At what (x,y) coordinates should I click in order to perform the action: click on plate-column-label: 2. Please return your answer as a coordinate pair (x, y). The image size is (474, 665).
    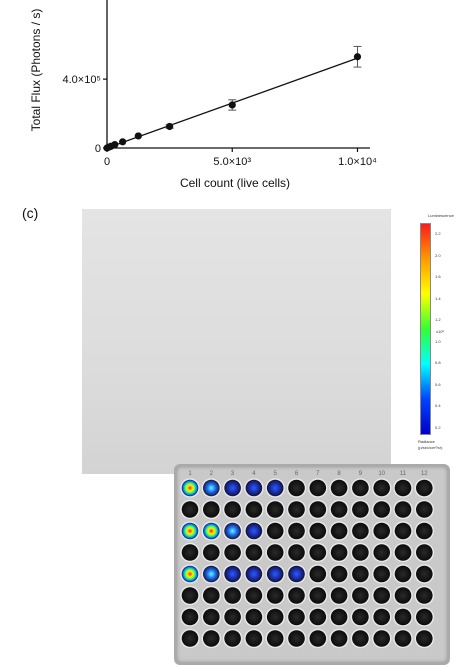
    Looking at the image, I should click on (212, 474).